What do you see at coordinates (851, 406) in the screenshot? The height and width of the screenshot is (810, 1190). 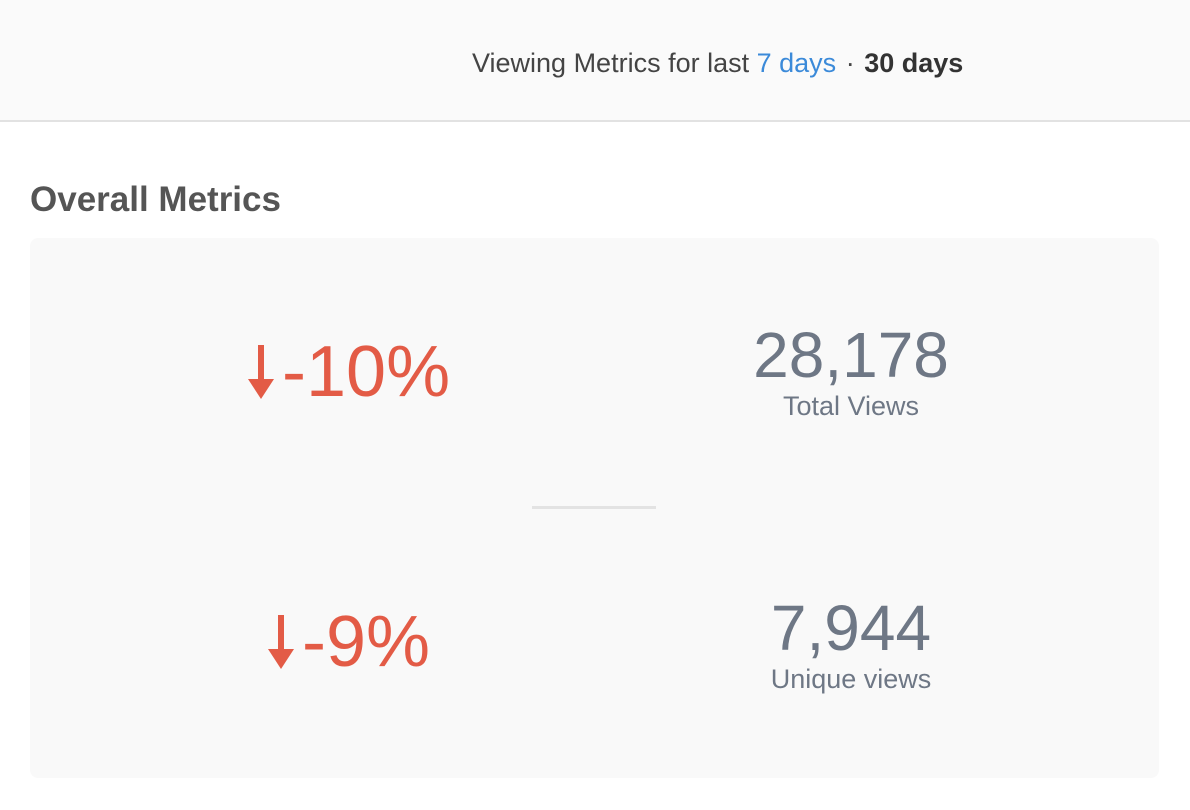 I see `total-views-label: Total Views` at bounding box center [851, 406].